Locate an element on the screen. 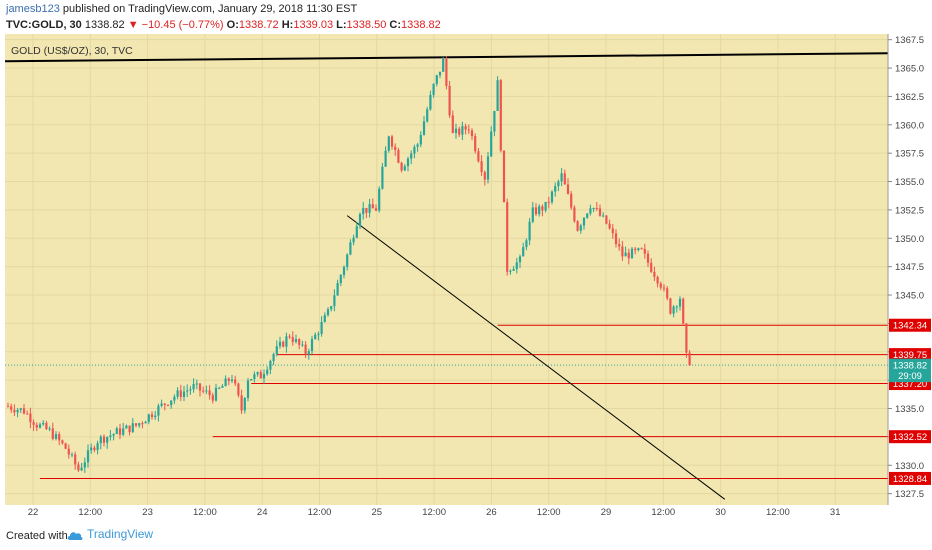 The width and height of the screenshot is (932, 550). high-label: H: is located at coordinates (287, 25).